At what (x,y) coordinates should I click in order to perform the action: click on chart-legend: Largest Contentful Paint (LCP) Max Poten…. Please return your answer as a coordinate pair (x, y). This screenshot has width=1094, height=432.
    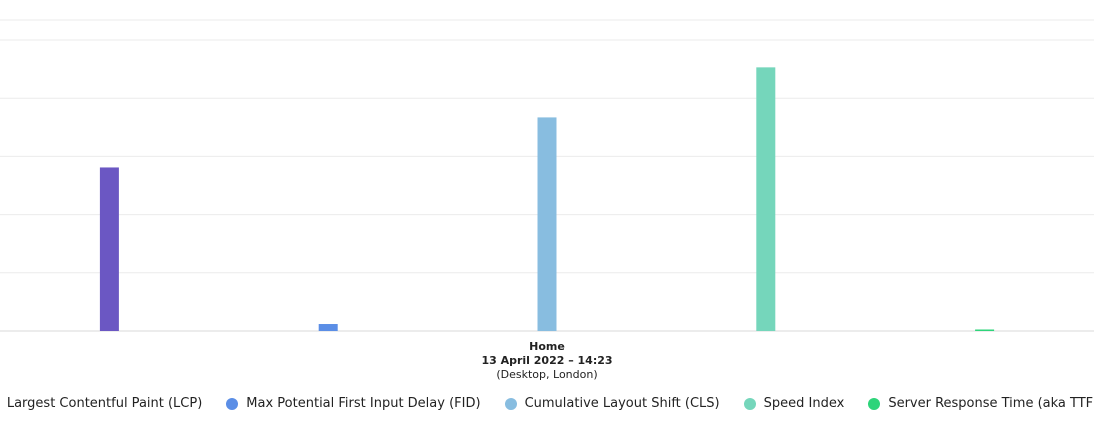
    Looking at the image, I should click on (547, 403).